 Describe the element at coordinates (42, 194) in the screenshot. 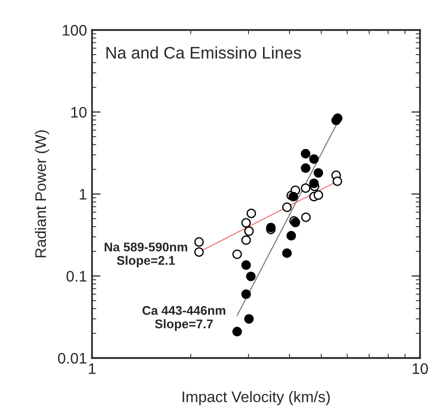

I see `y-axis-title: Radiant Power (W)` at that location.